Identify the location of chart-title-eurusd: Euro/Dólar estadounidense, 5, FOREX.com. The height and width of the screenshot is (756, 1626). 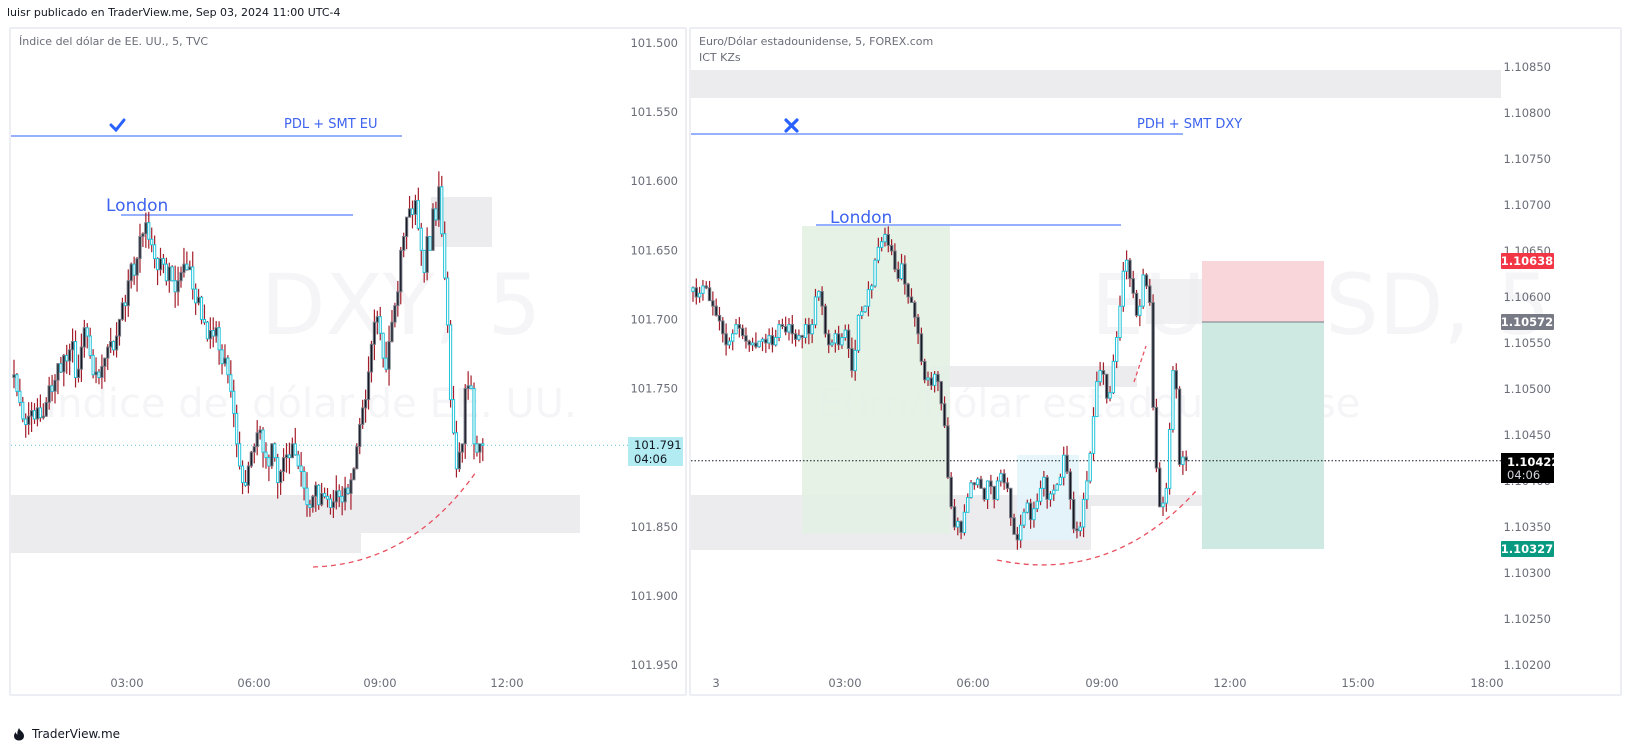
(816, 41).